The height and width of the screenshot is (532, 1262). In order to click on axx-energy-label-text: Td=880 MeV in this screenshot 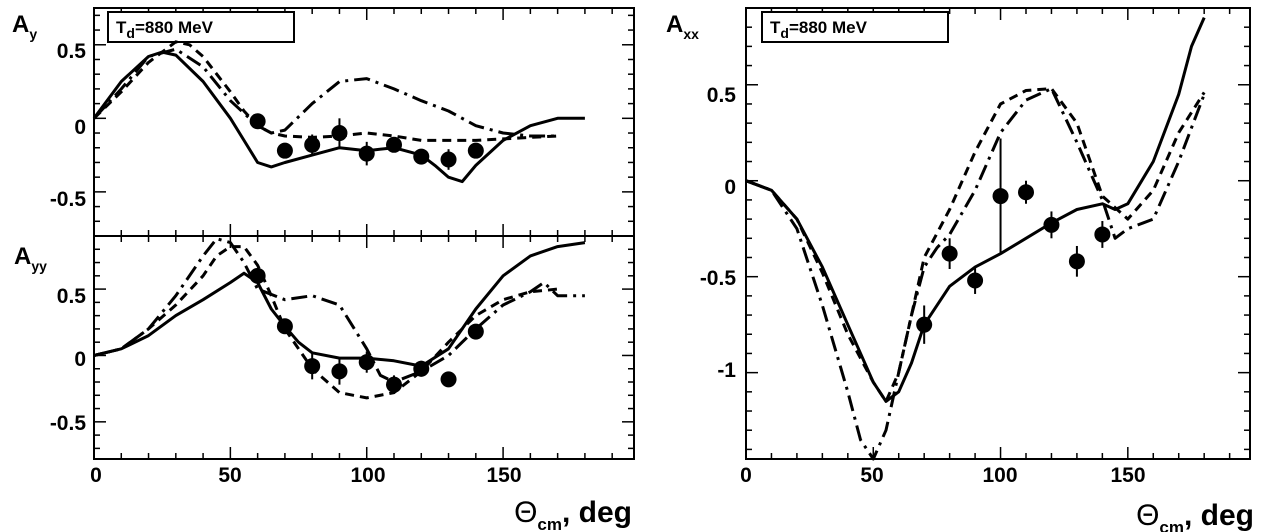, I will do `click(819, 29)`.